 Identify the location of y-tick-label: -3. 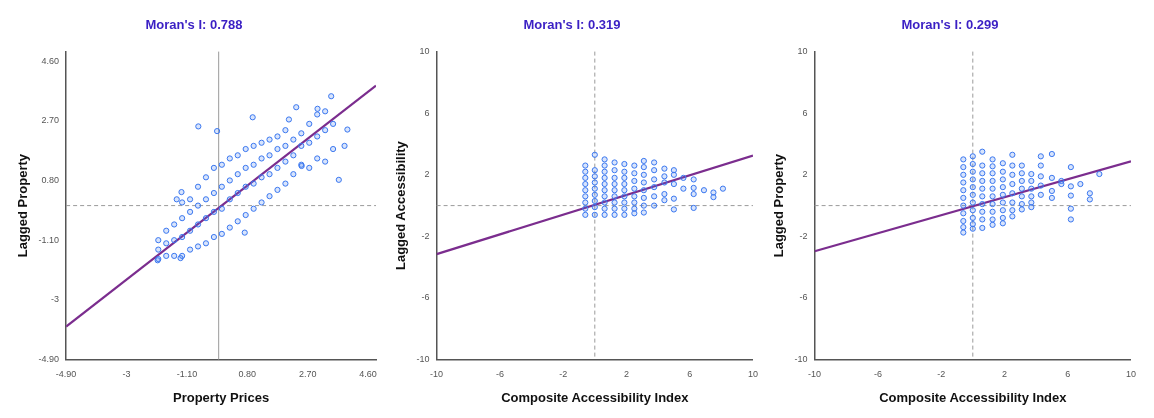
(55, 299).